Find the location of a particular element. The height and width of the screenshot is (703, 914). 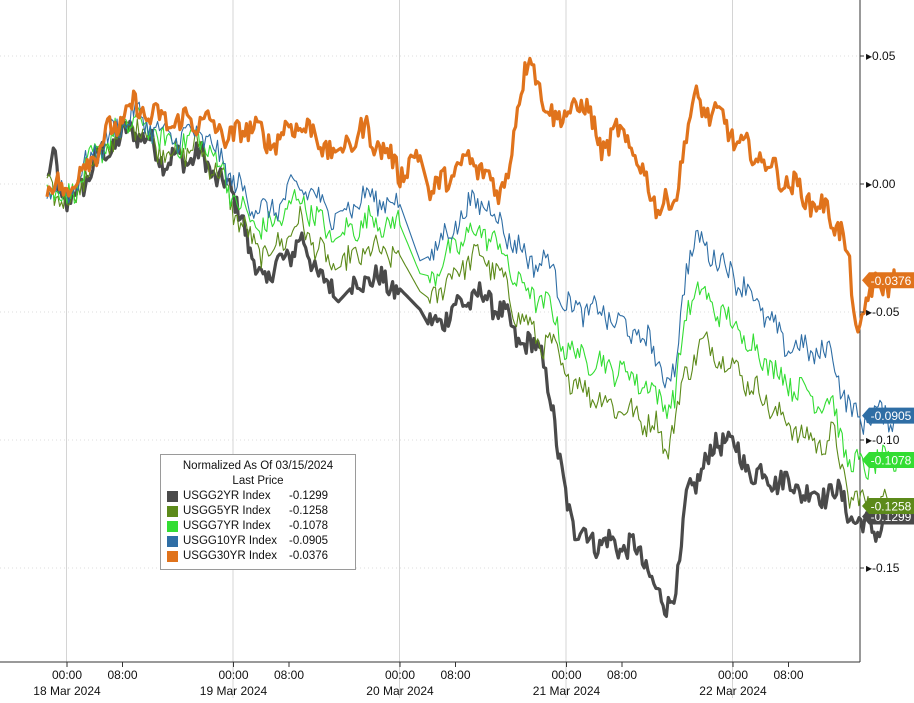

last-value-marker: -0.1078 is located at coordinates (888, 459).